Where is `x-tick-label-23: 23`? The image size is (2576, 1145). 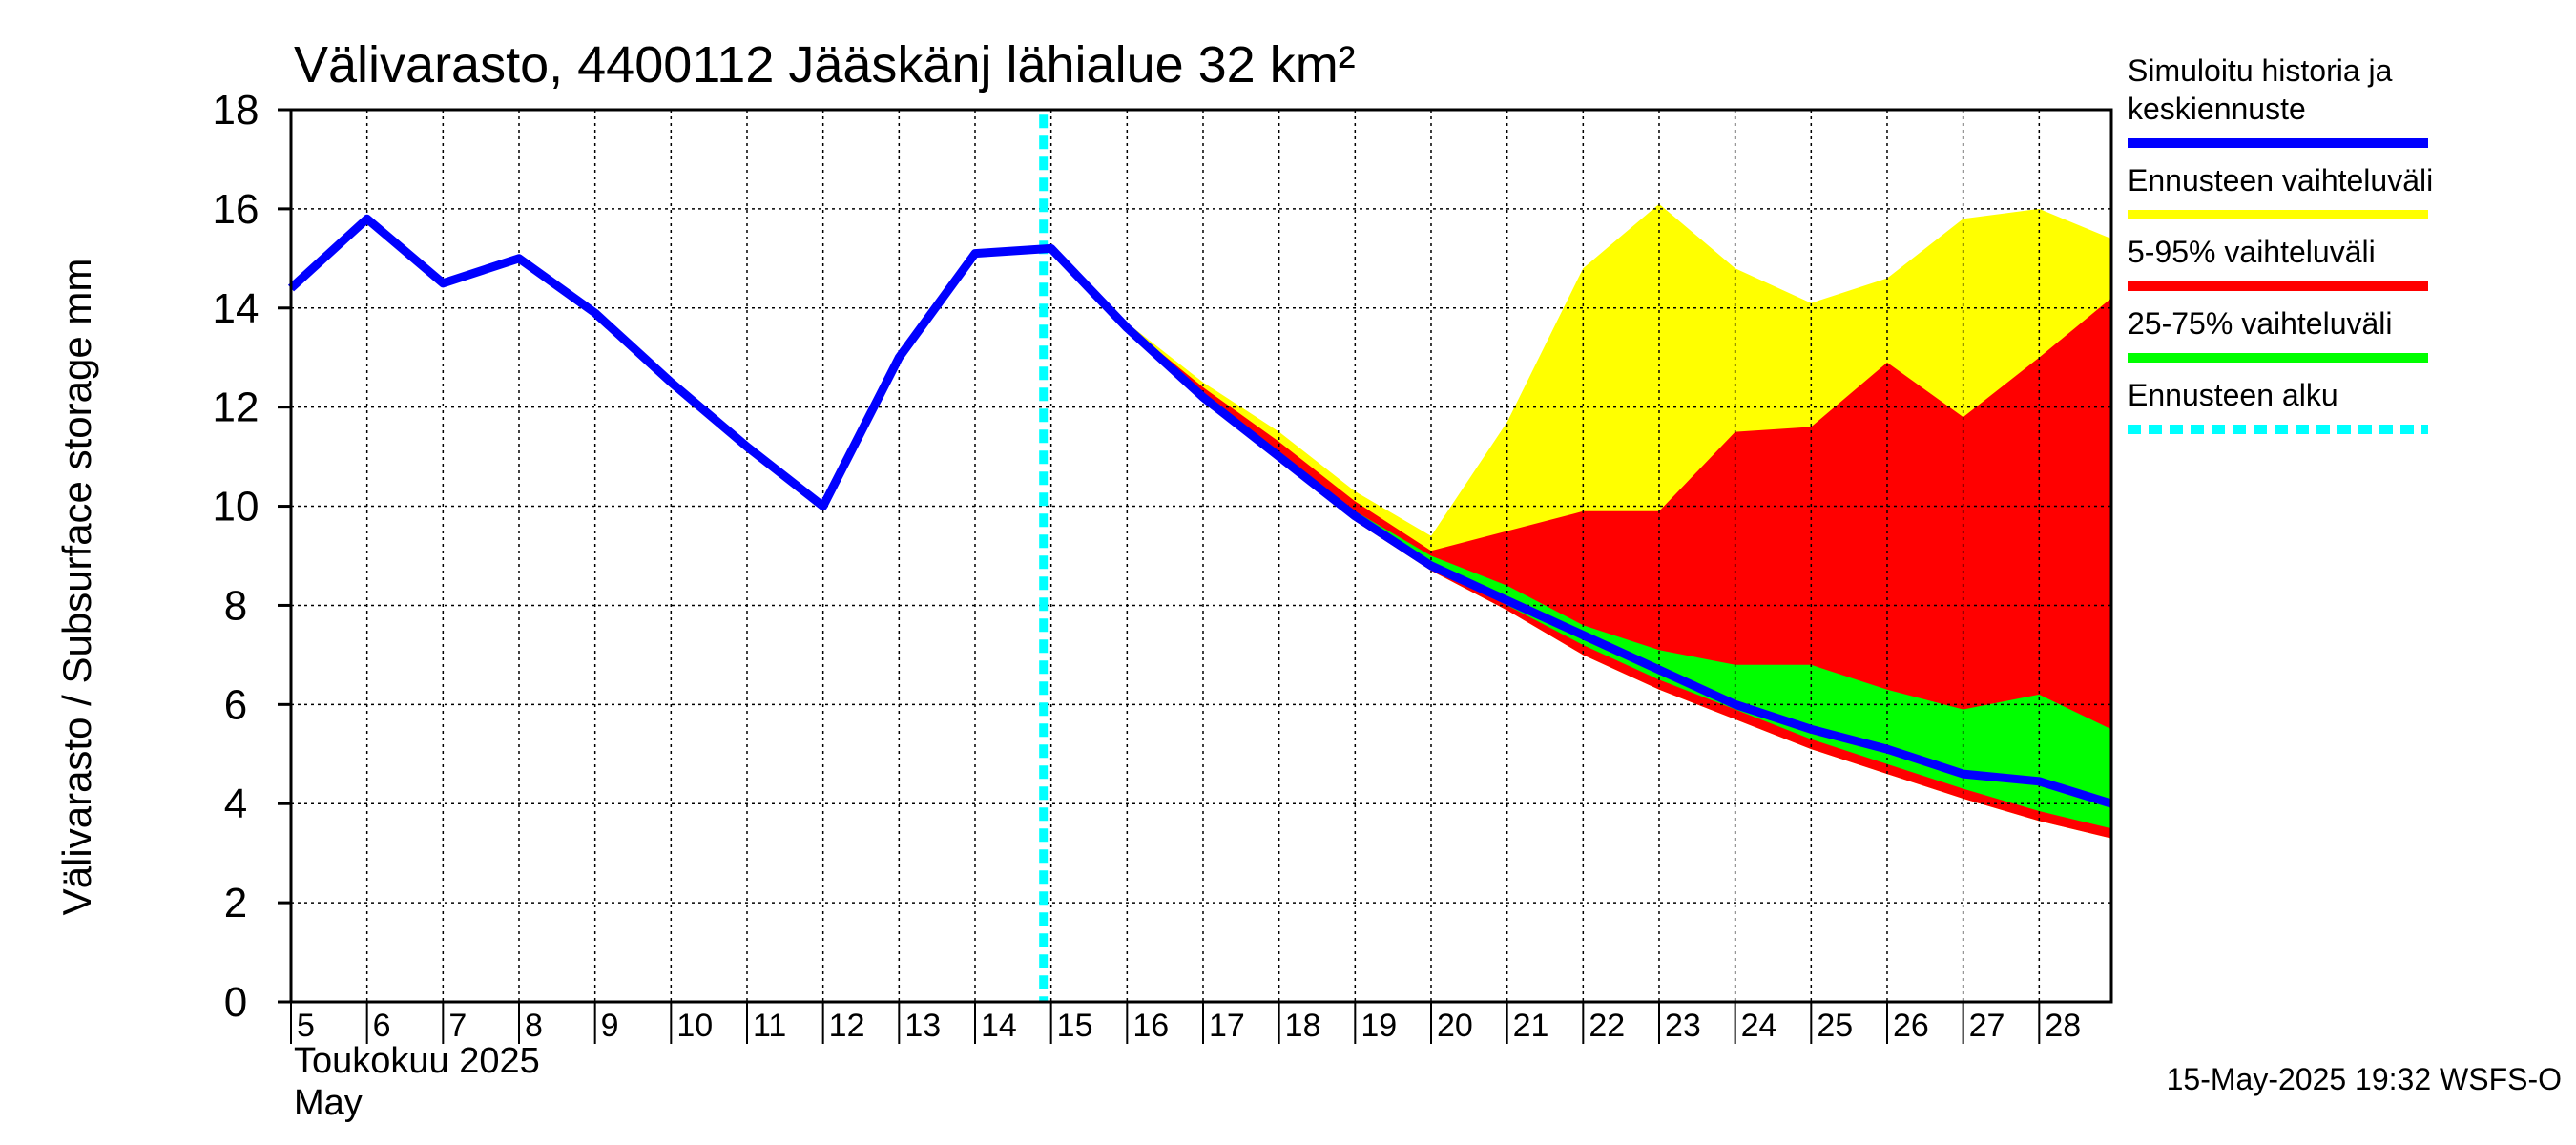
x-tick-label-23: 23 is located at coordinates (1683, 1026).